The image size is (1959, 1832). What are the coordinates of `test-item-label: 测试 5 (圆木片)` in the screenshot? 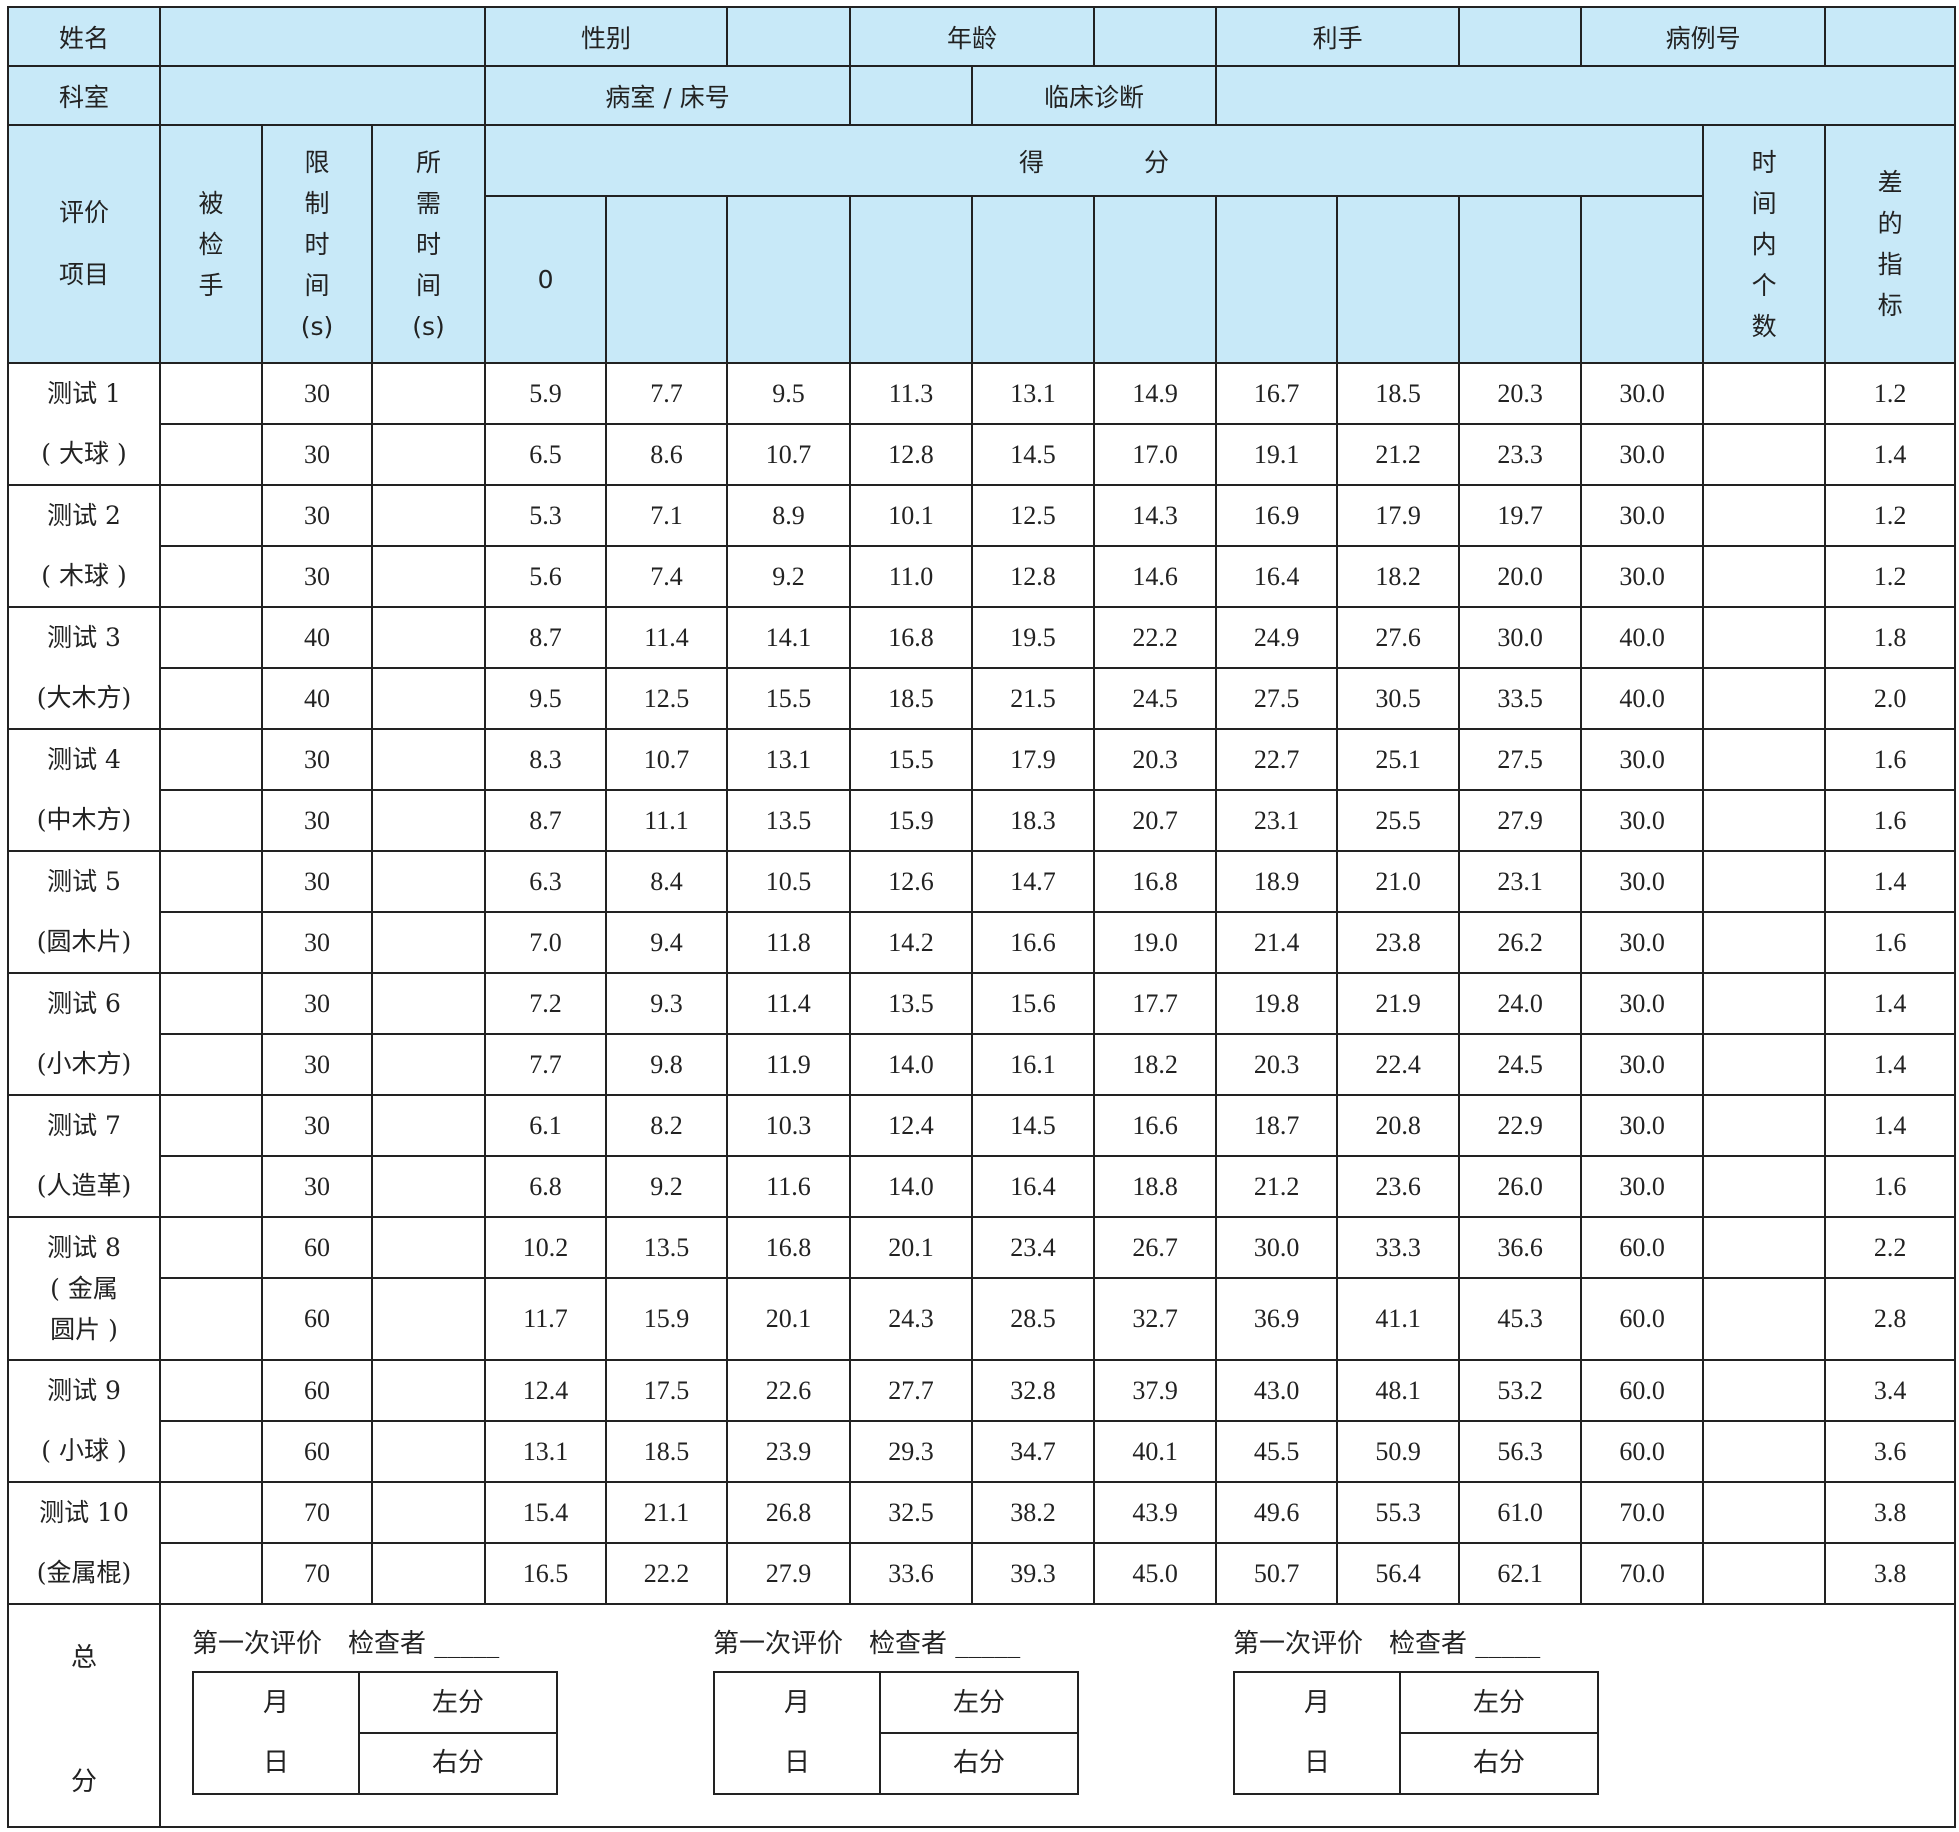 It's located at (84, 912).